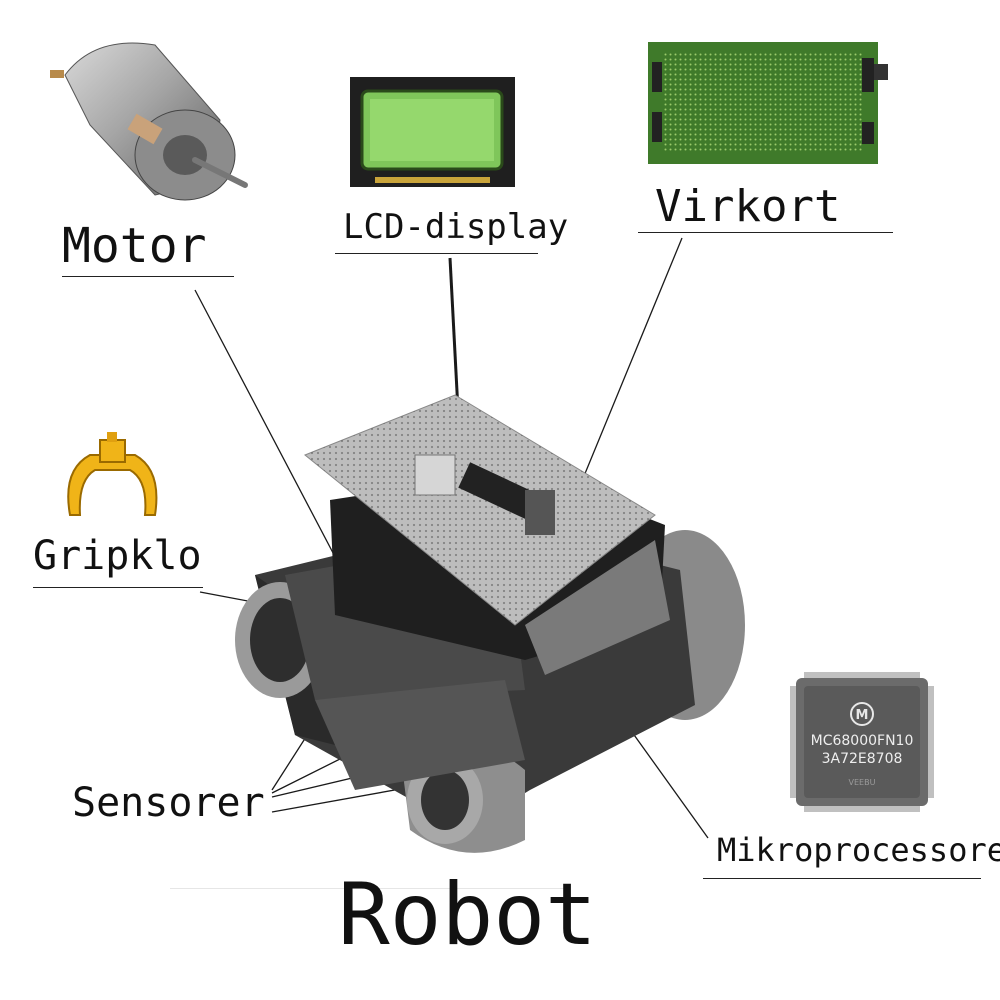 The image size is (1000, 1000). What do you see at coordinates (148, 276) in the screenshot?
I see `motor-underline` at bounding box center [148, 276].